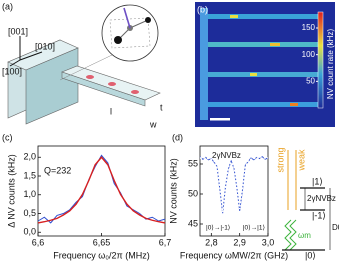 This screenshot has height=265, width=339. What do you see at coordinates (161, 107) in the screenshot?
I see `dimension-label: t` at bounding box center [161, 107].